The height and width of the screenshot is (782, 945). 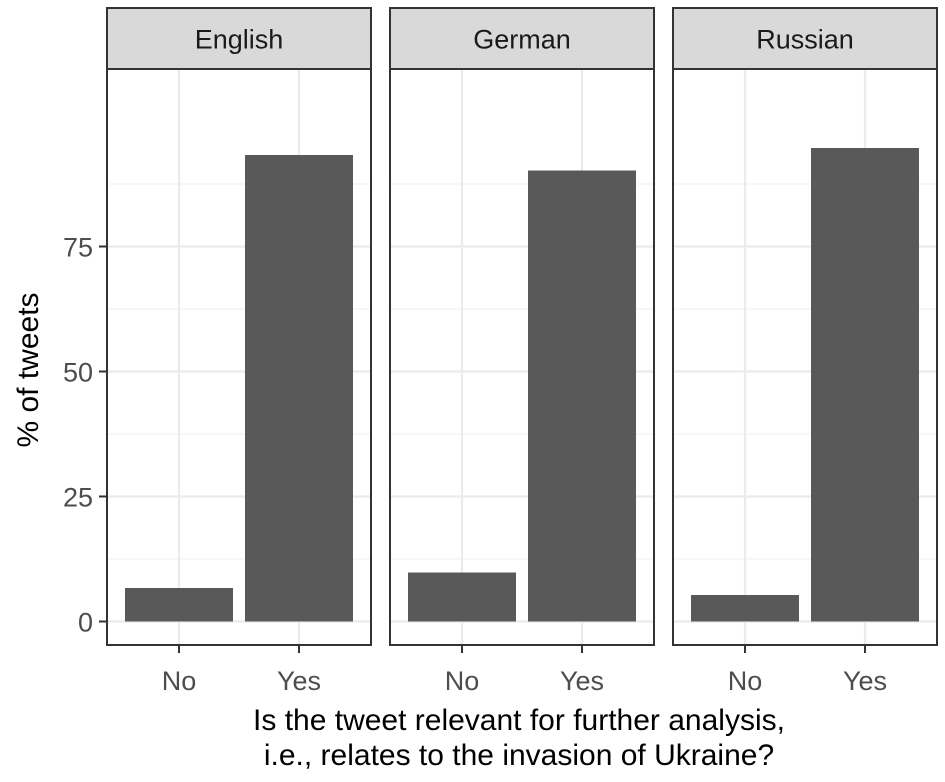 What do you see at coordinates (865, 385) in the screenshot?
I see `bar-russian-yes` at bounding box center [865, 385].